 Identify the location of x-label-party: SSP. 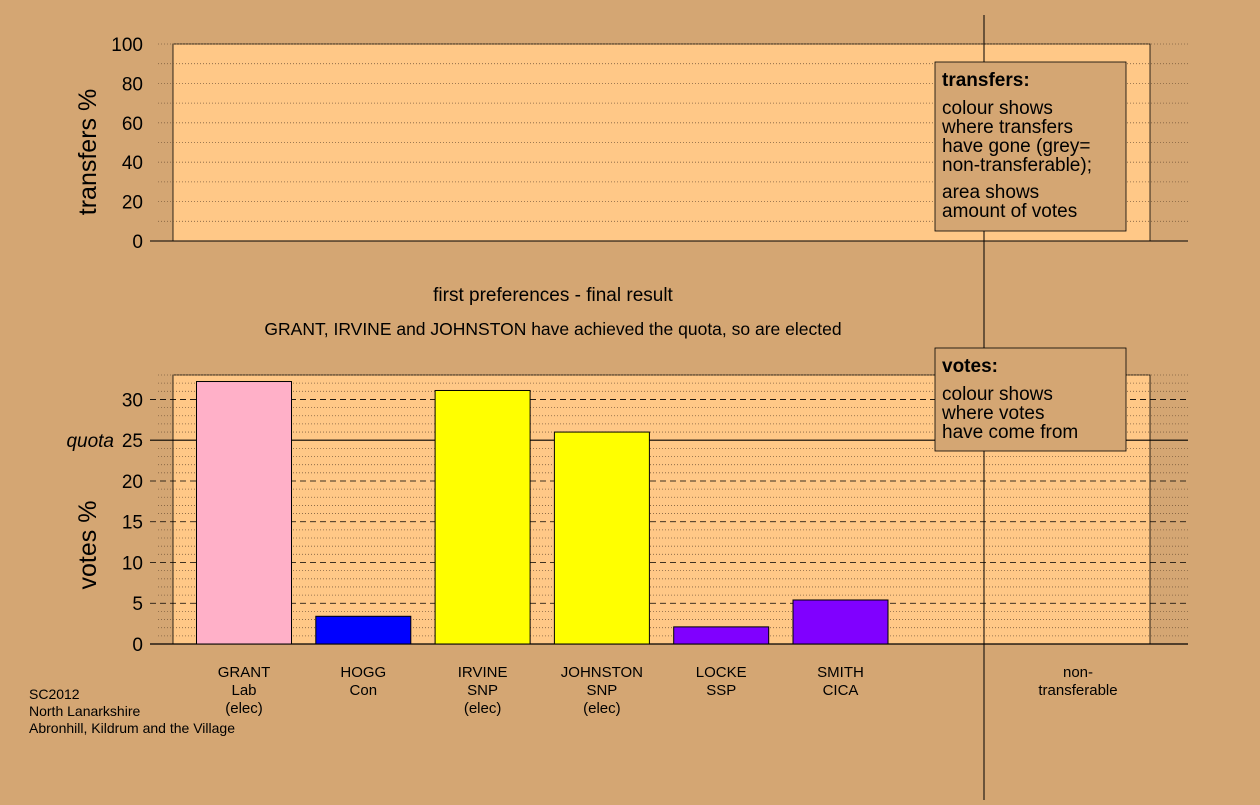
(721, 690).